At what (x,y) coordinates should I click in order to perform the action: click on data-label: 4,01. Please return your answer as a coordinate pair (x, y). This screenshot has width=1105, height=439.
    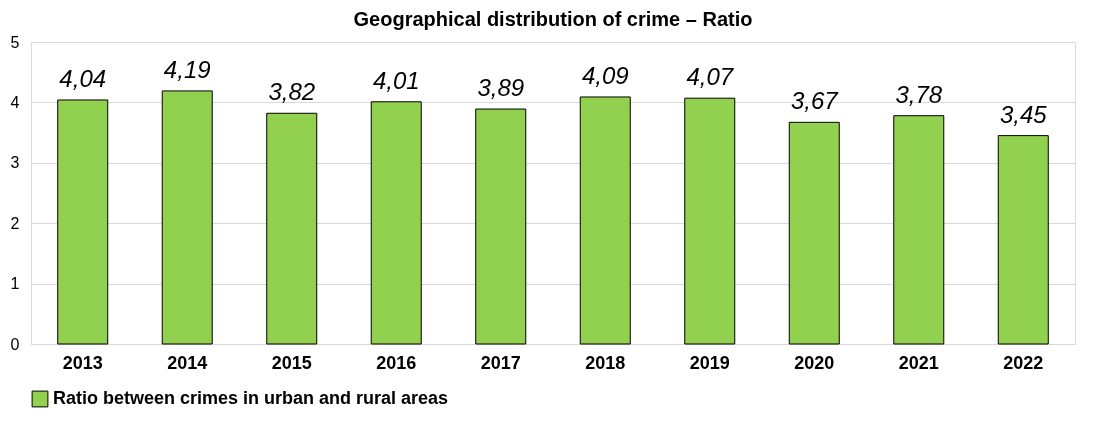
    Looking at the image, I should click on (396, 80).